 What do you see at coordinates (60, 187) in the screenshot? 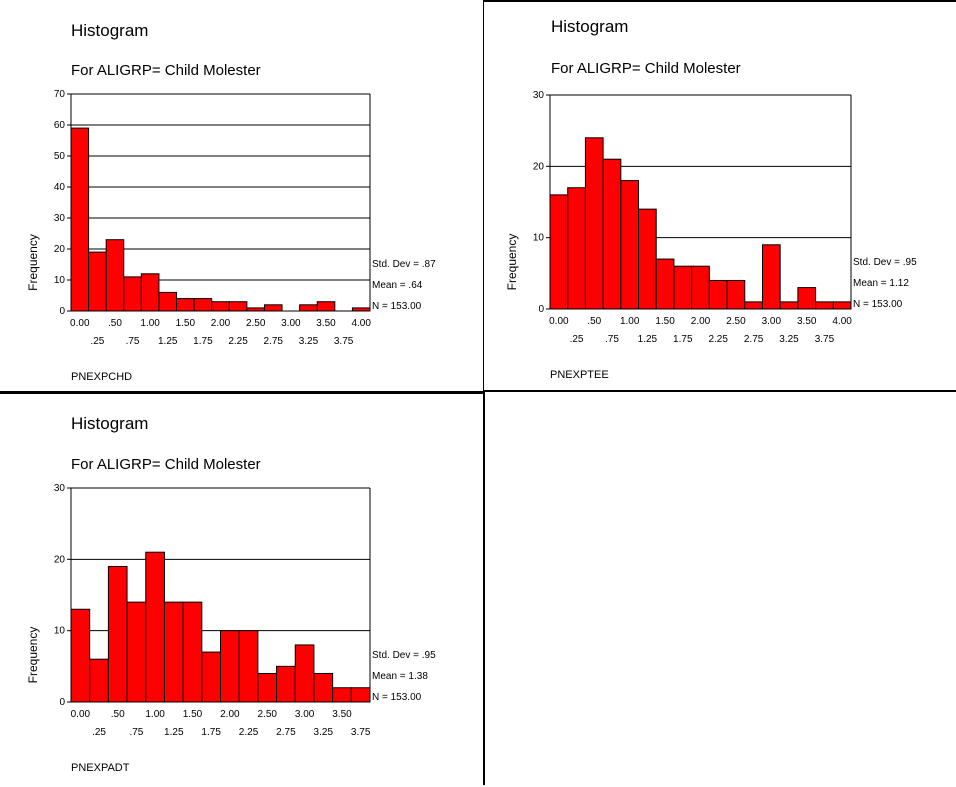
I see `y-tick-label: 40` at bounding box center [60, 187].